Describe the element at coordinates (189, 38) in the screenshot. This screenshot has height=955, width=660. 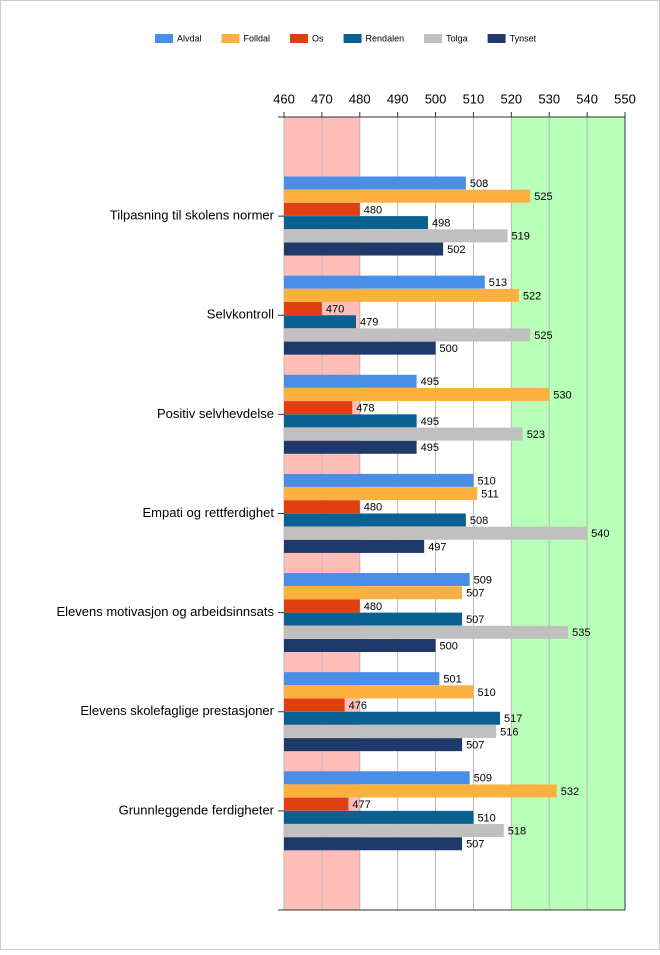
I see `legend-label: Alvdal` at that location.